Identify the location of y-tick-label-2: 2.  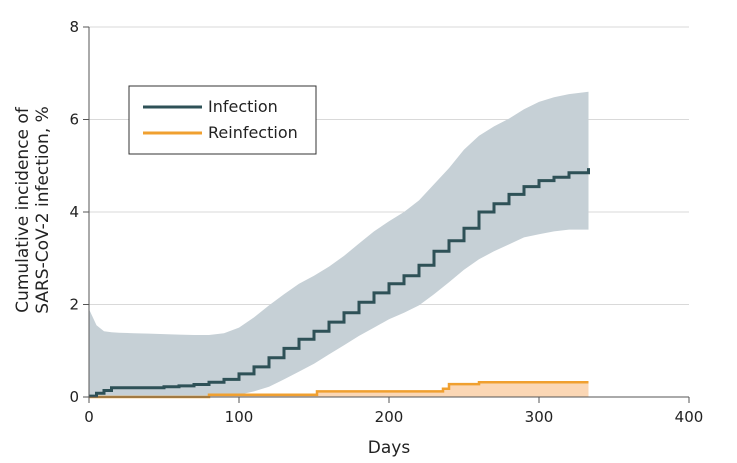
(74, 305).